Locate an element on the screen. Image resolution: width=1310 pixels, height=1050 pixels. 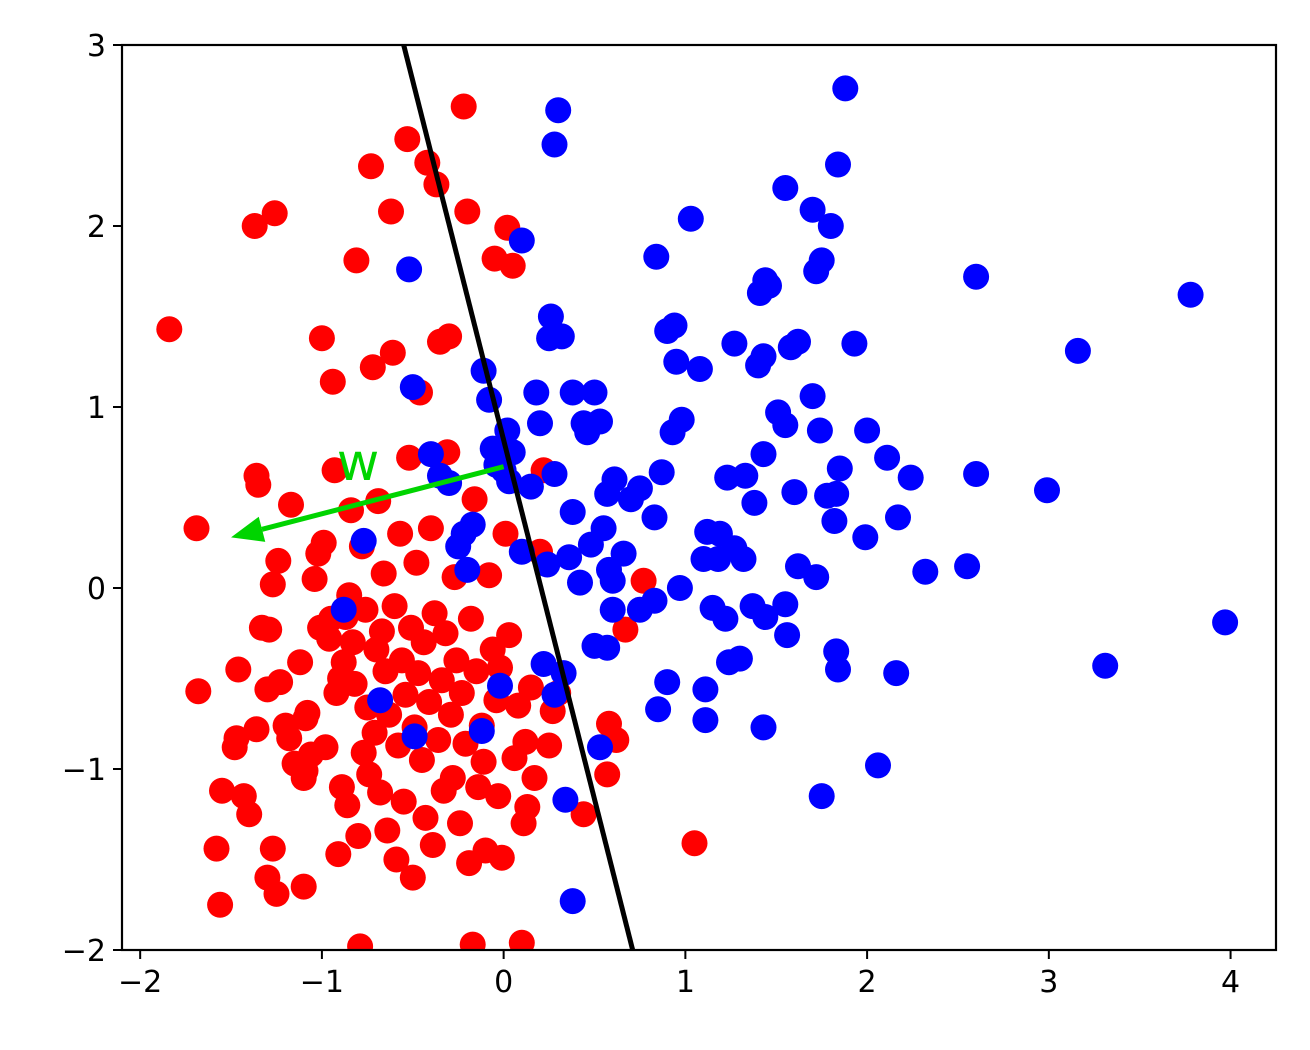
y-tick-label: 0 is located at coordinates (96, 589).